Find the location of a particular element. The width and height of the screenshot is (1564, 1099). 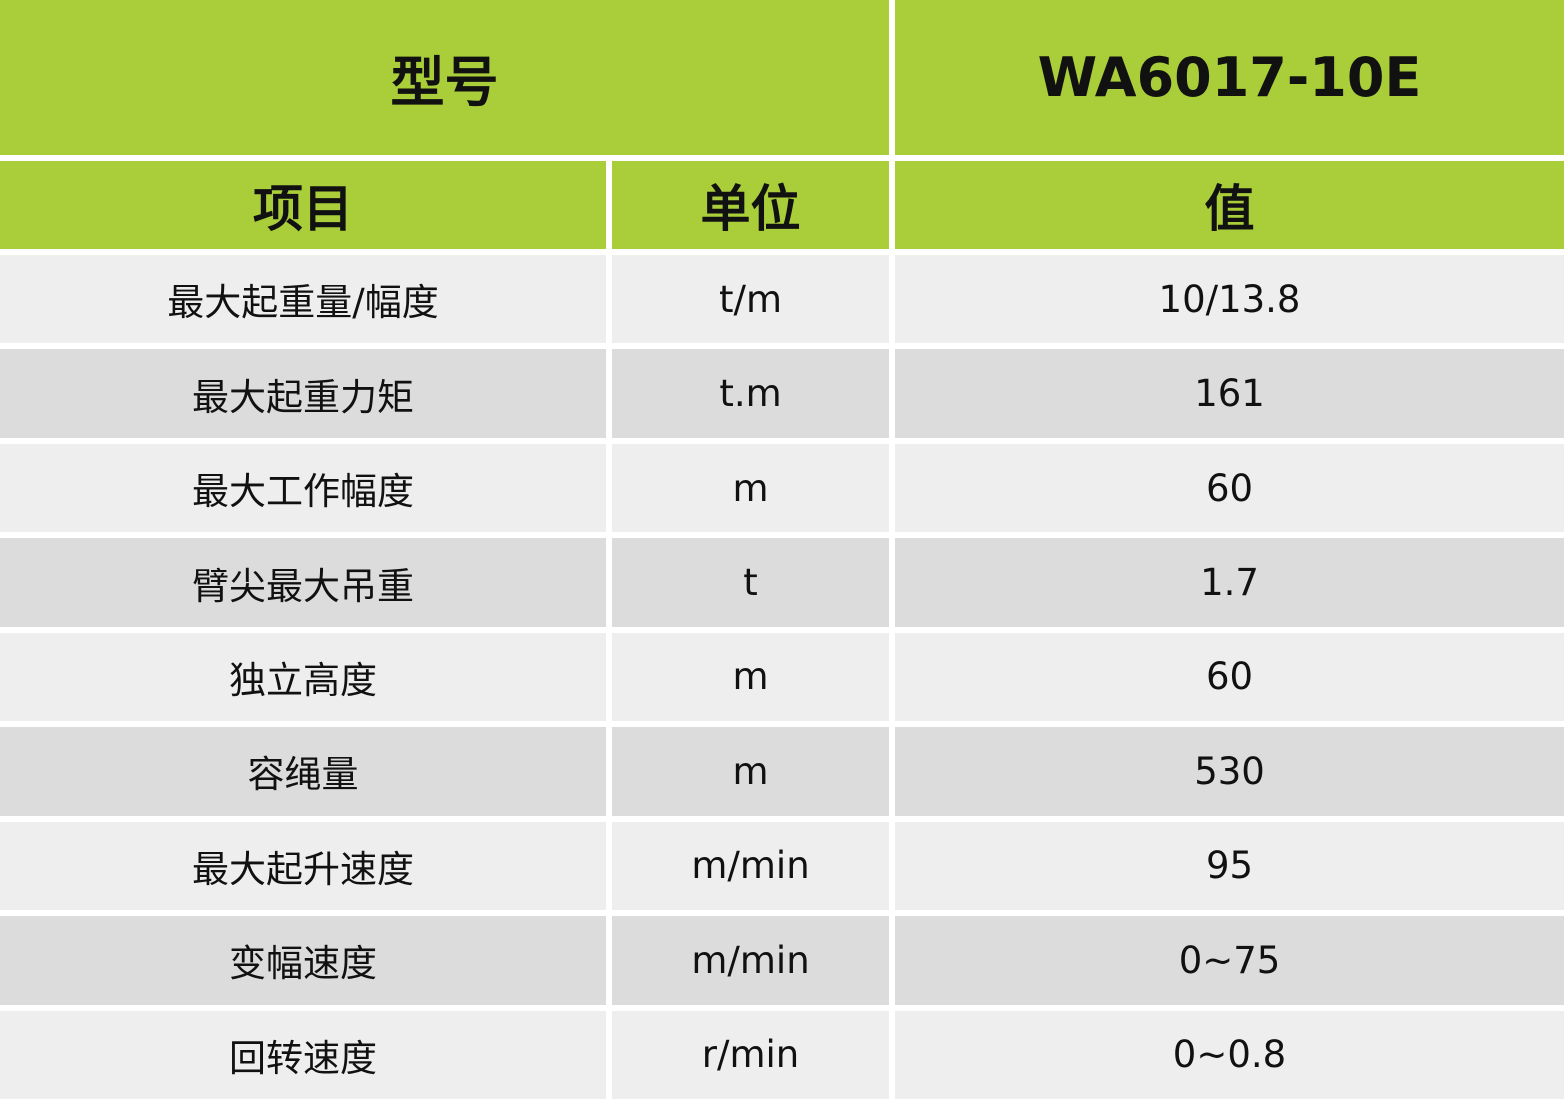

table-cell-item: 最大起重力矩 is located at coordinates (303, 393).